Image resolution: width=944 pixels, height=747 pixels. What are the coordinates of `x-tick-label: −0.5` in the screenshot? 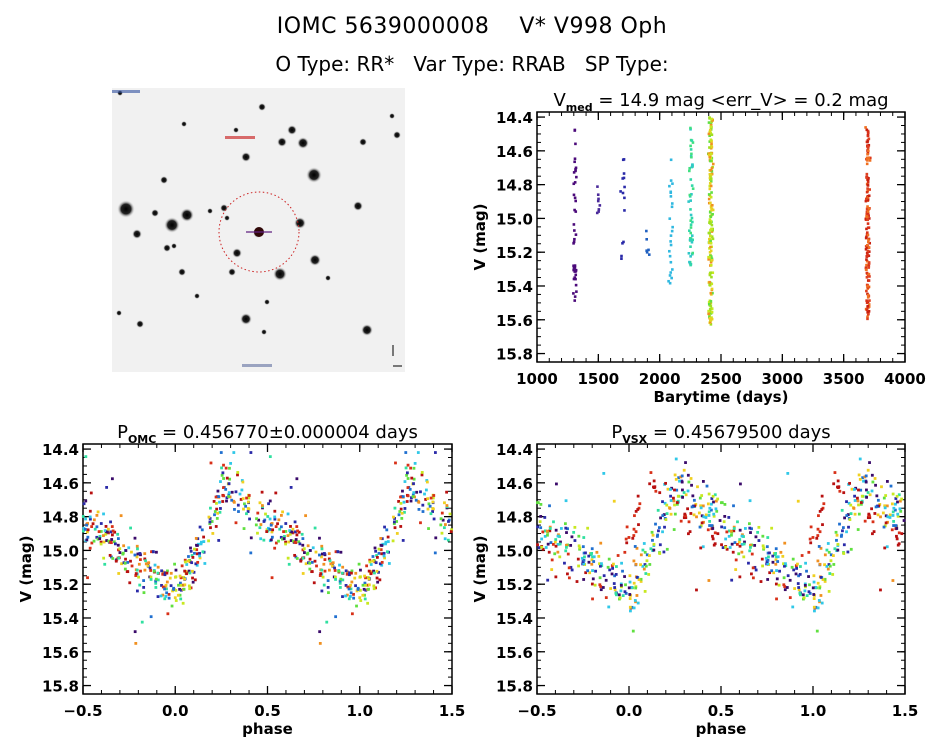 It's located at (82, 711).